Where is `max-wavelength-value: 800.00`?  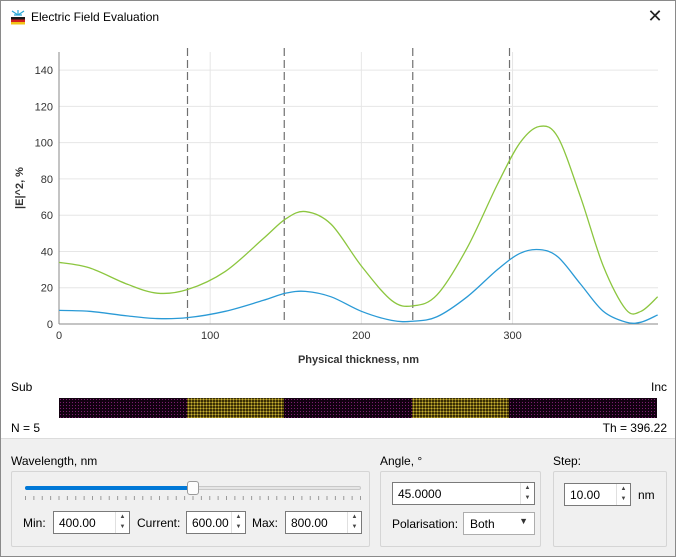
max-wavelength-value: 800.00 is located at coordinates (309, 523).